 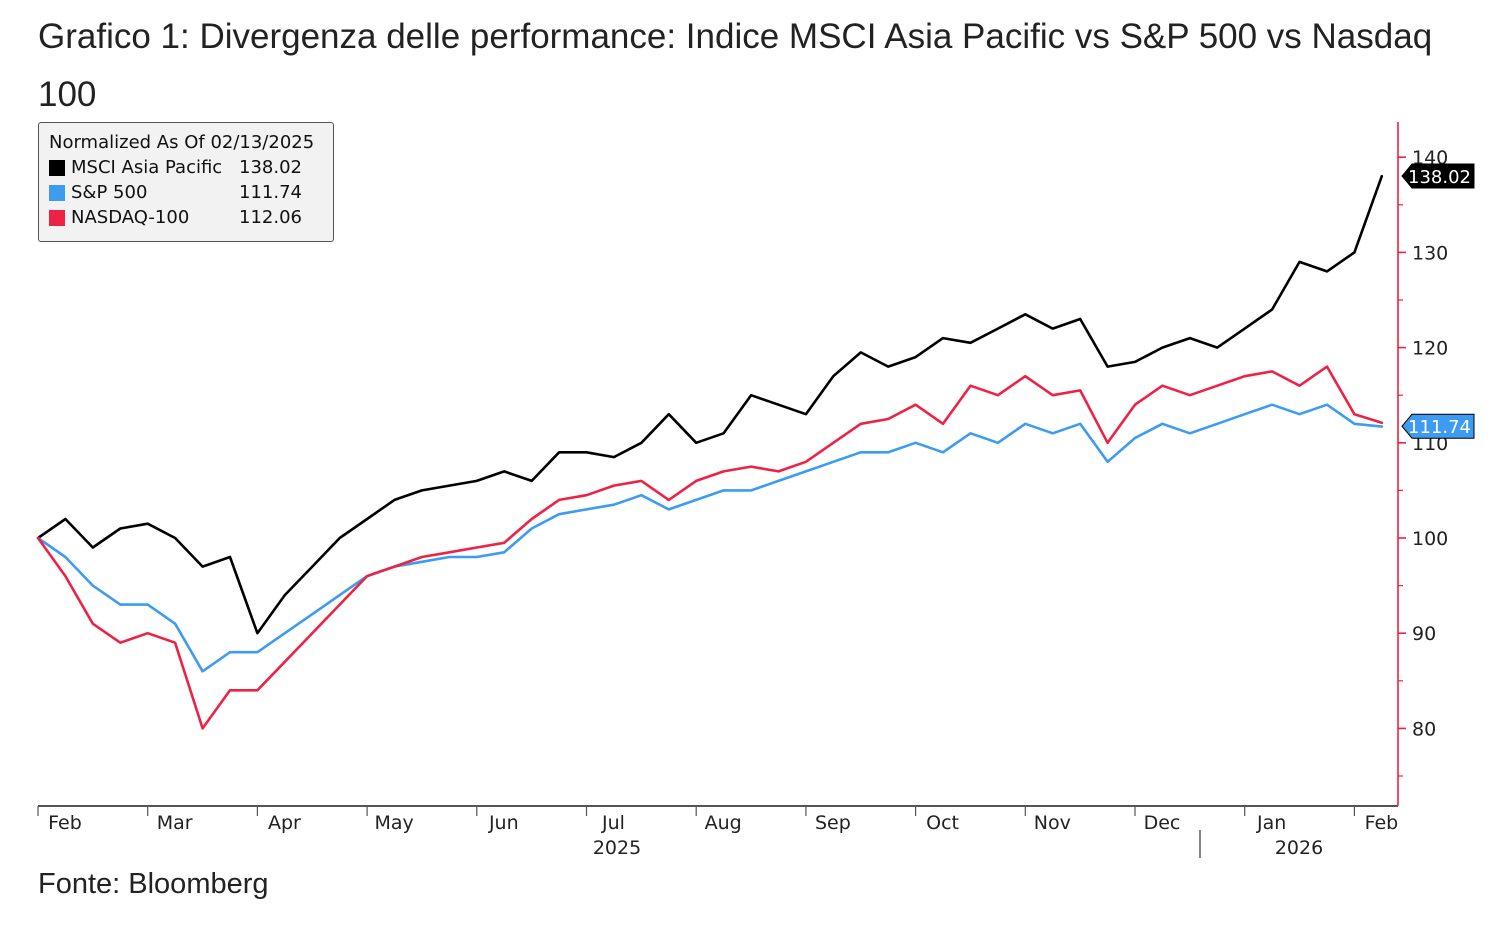 I want to click on legend-item-name: NASDAQ-100, so click(x=130, y=217).